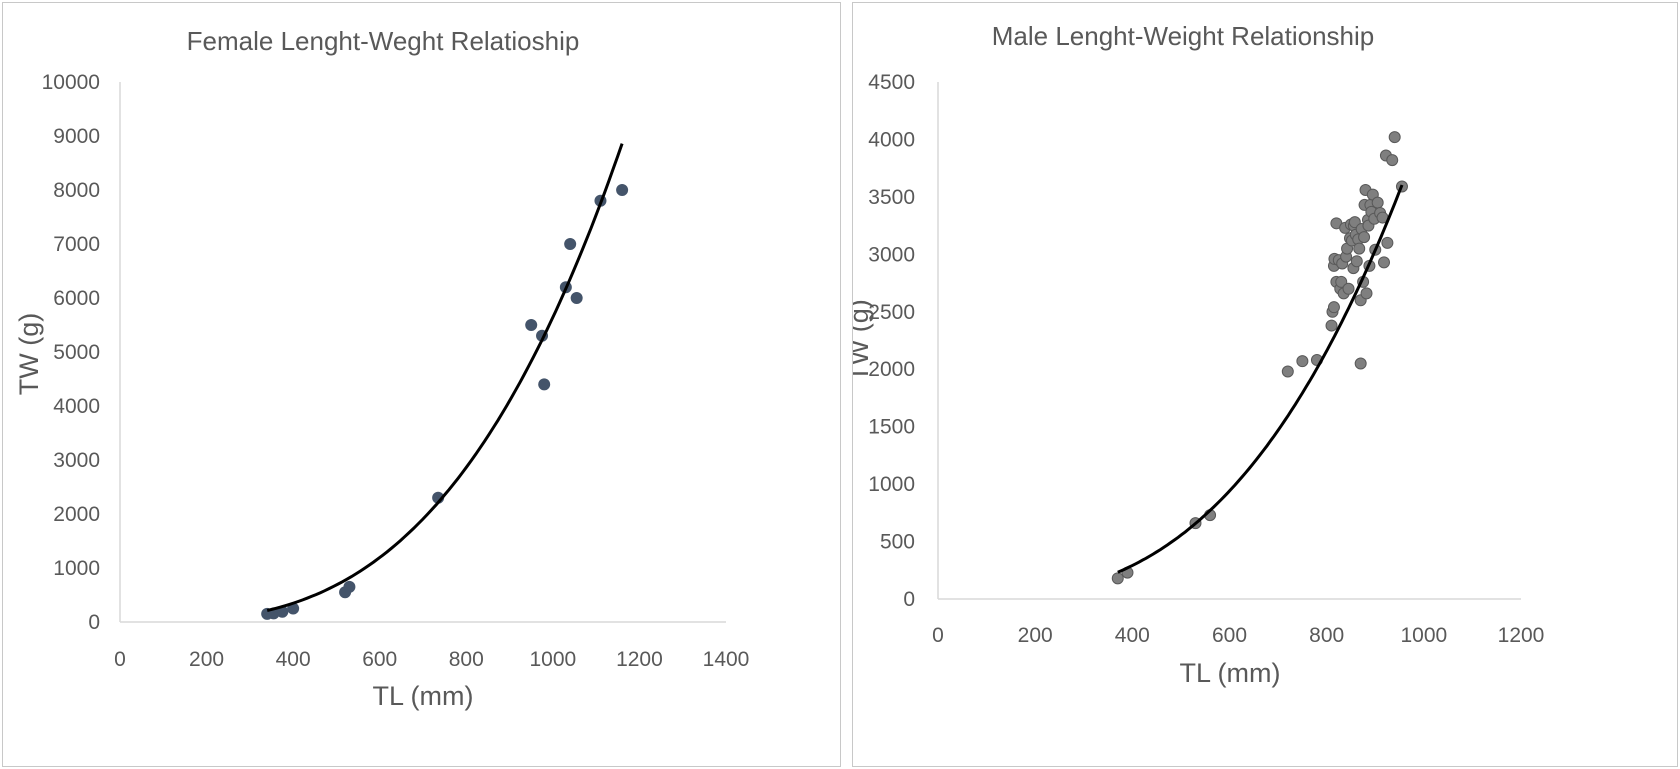 This screenshot has height=769, width=1680. What do you see at coordinates (891, 427) in the screenshot?
I see `y-tick-label: 1500` at bounding box center [891, 427].